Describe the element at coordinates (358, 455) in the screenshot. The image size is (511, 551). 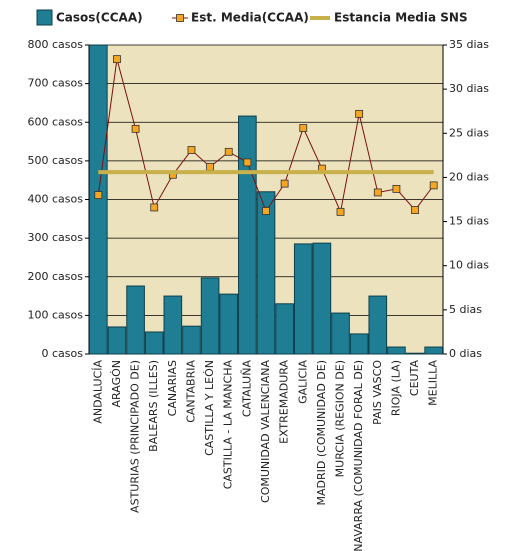
I see `x-tick-label: NAVARRA (COMUNIDAD FORAL DE)` at that location.